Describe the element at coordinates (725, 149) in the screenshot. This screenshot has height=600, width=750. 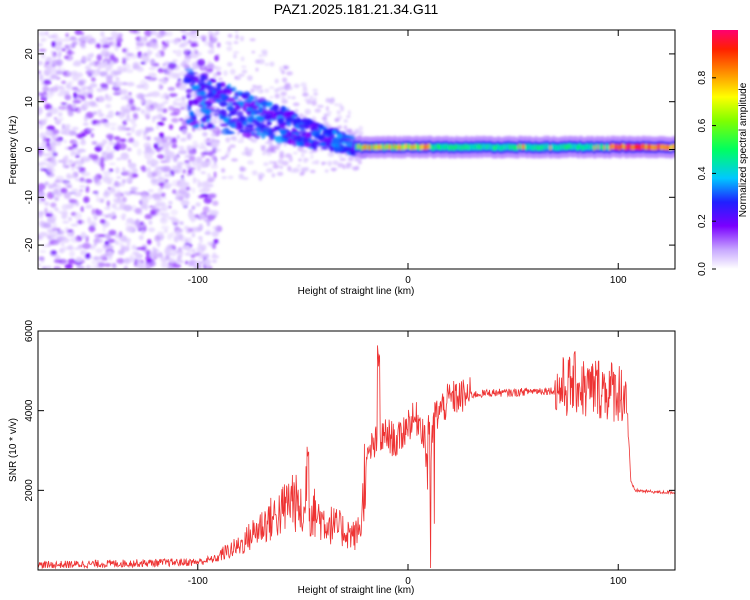
I see `colorbar-gradient` at that location.